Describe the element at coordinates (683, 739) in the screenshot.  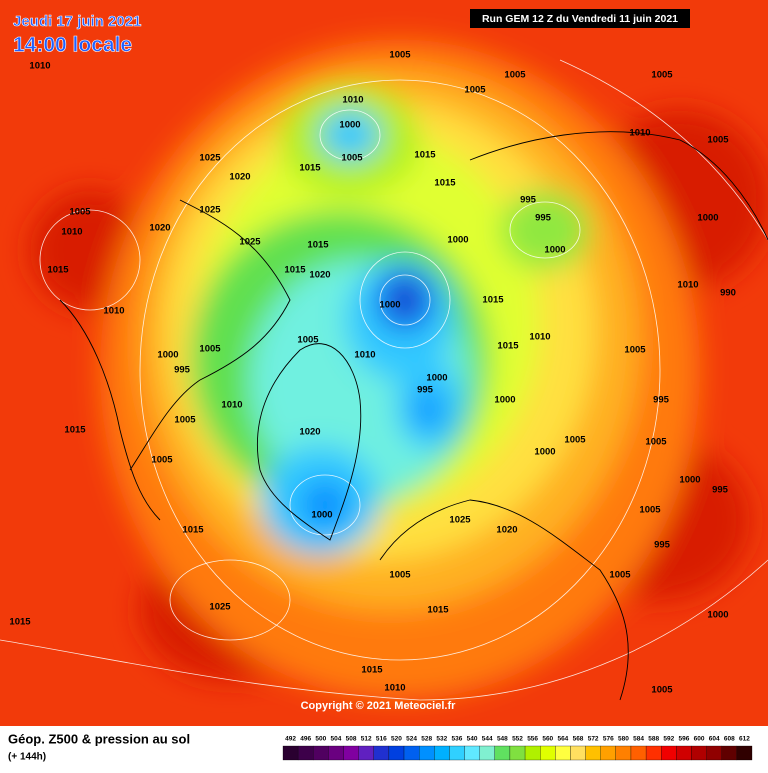
I see `scale-label: 596` at that location.